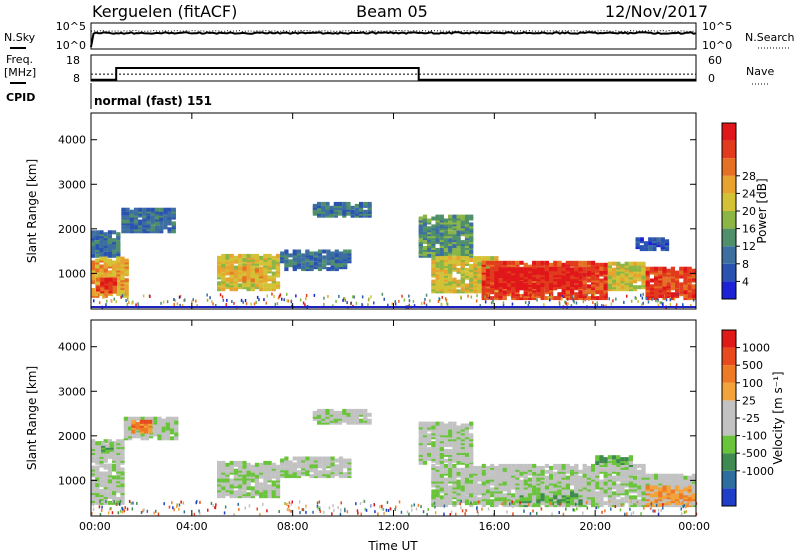 This screenshot has width=800, height=554. What do you see at coordinates (76, 78) in the screenshot?
I see `freq-tick-low: 8` at bounding box center [76, 78].